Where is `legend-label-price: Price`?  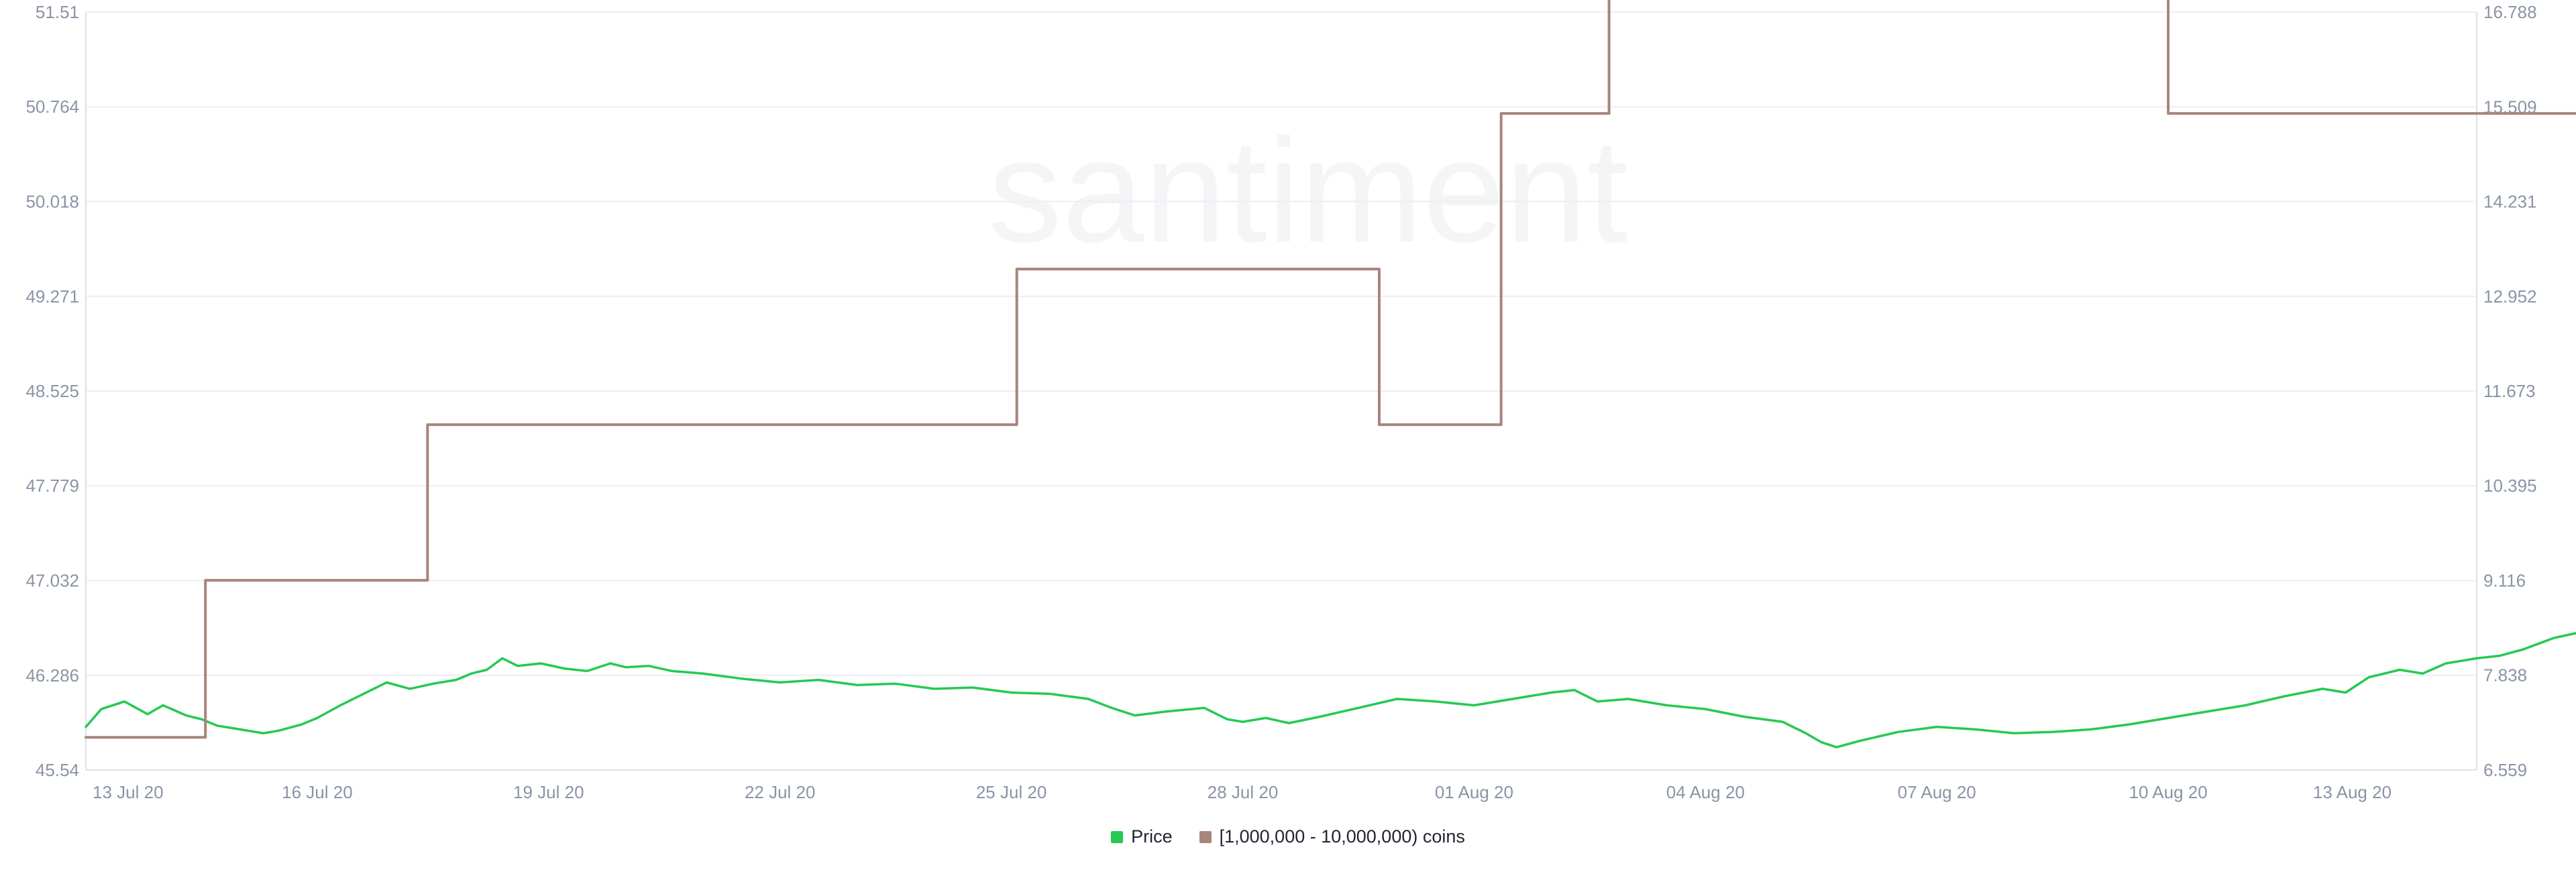 legend-label-price: Price is located at coordinates (1152, 836).